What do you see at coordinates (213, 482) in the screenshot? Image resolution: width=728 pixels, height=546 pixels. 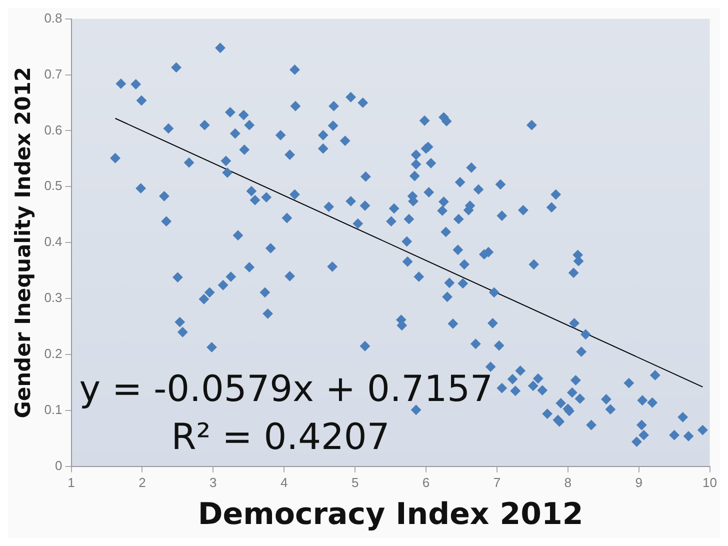 I see `x-tick-label: 3` at bounding box center [213, 482].